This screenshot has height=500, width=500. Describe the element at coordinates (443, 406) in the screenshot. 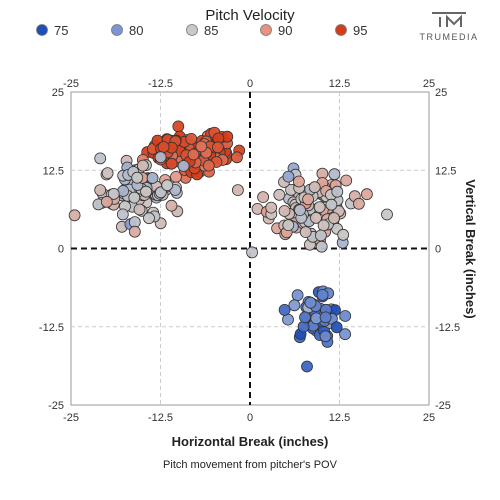

I see `y-tick-right: -25` at that location.